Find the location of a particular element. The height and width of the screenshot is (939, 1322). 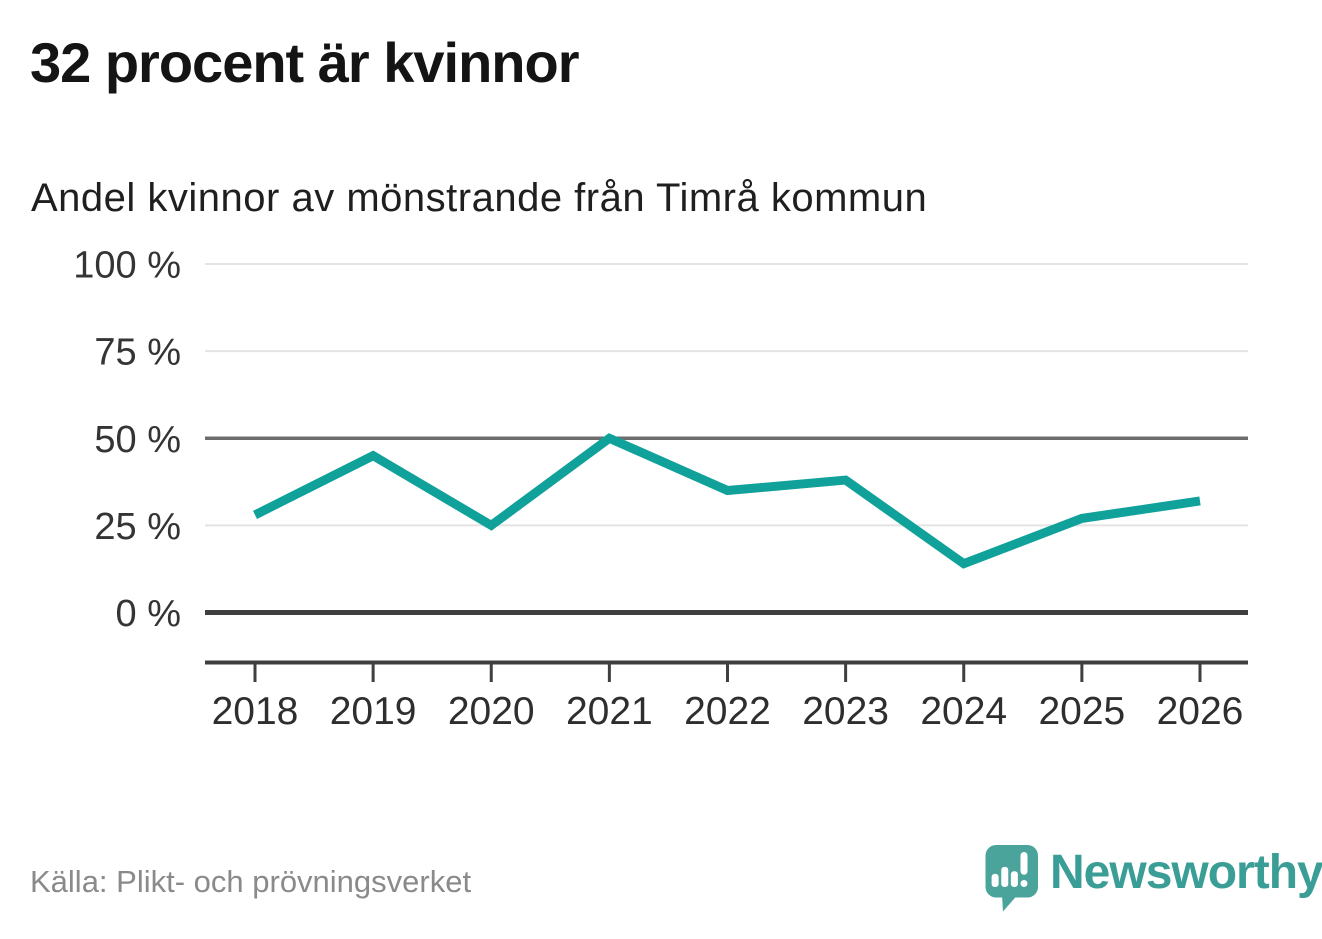

data-line-series is located at coordinates (726, 501).